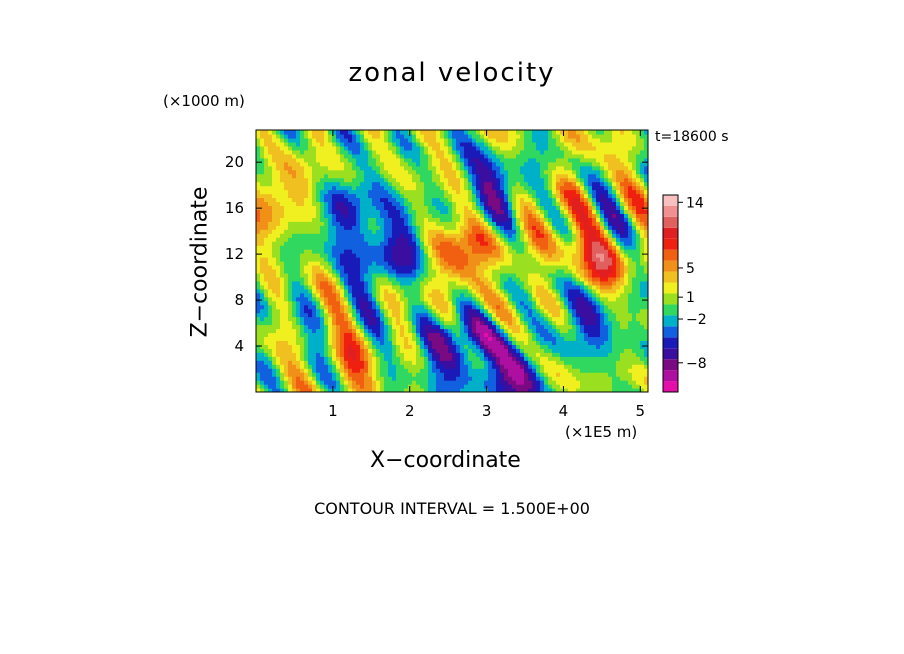 Image resolution: width=904 pixels, height=654 pixels. What do you see at coordinates (445, 460) in the screenshot?
I see `x-axis-label: X−coordinate` at bounding box center [445, 460].